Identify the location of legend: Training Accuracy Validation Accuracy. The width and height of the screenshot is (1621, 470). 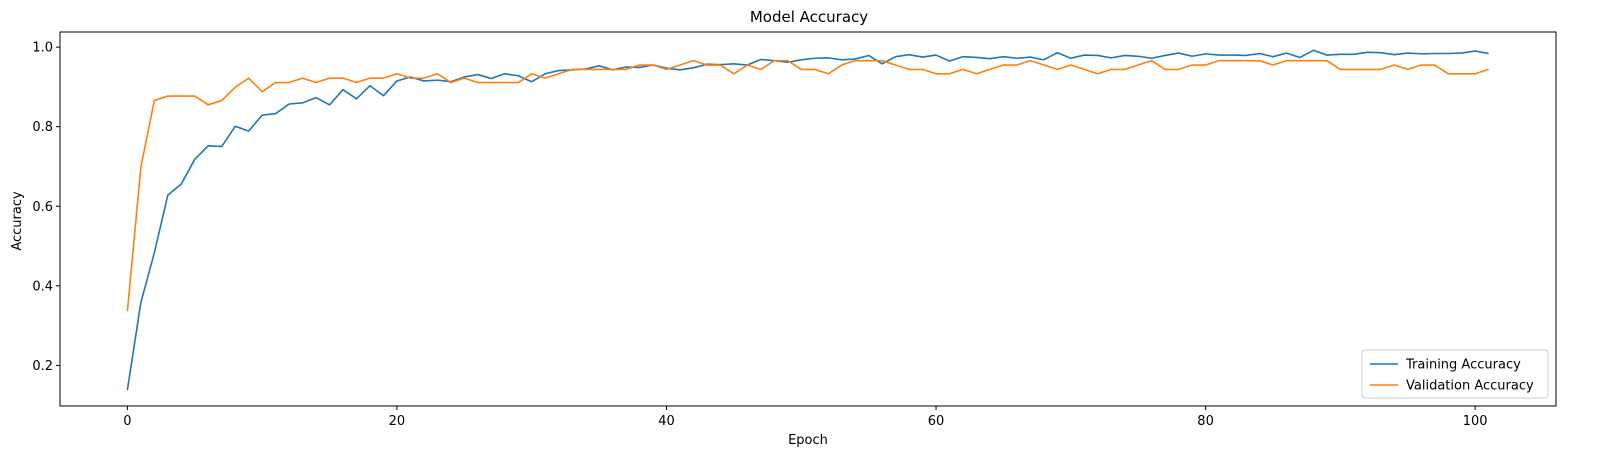
(1455, 374).